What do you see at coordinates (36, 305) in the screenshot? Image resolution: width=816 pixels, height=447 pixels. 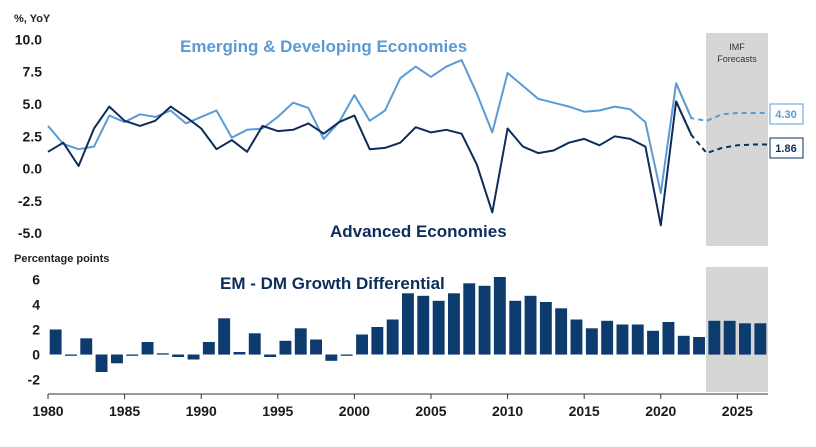 I see `bottom-ytick-label: 4` at bounding box center [36, 305].